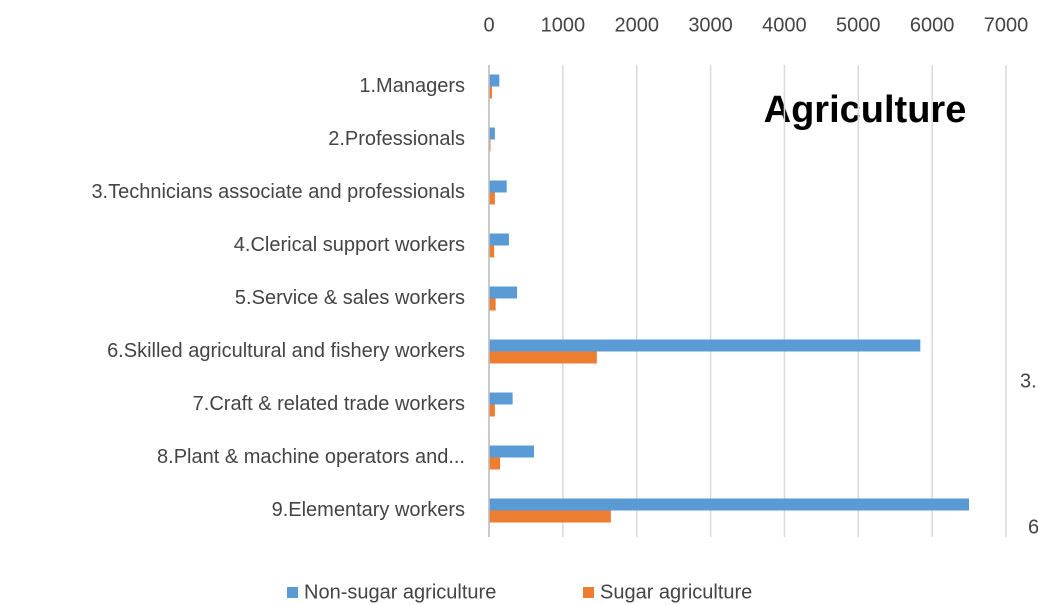 This screenshot has width=1038, height=605. I want to click on chart-title: Agriculture, so click(865, 110).